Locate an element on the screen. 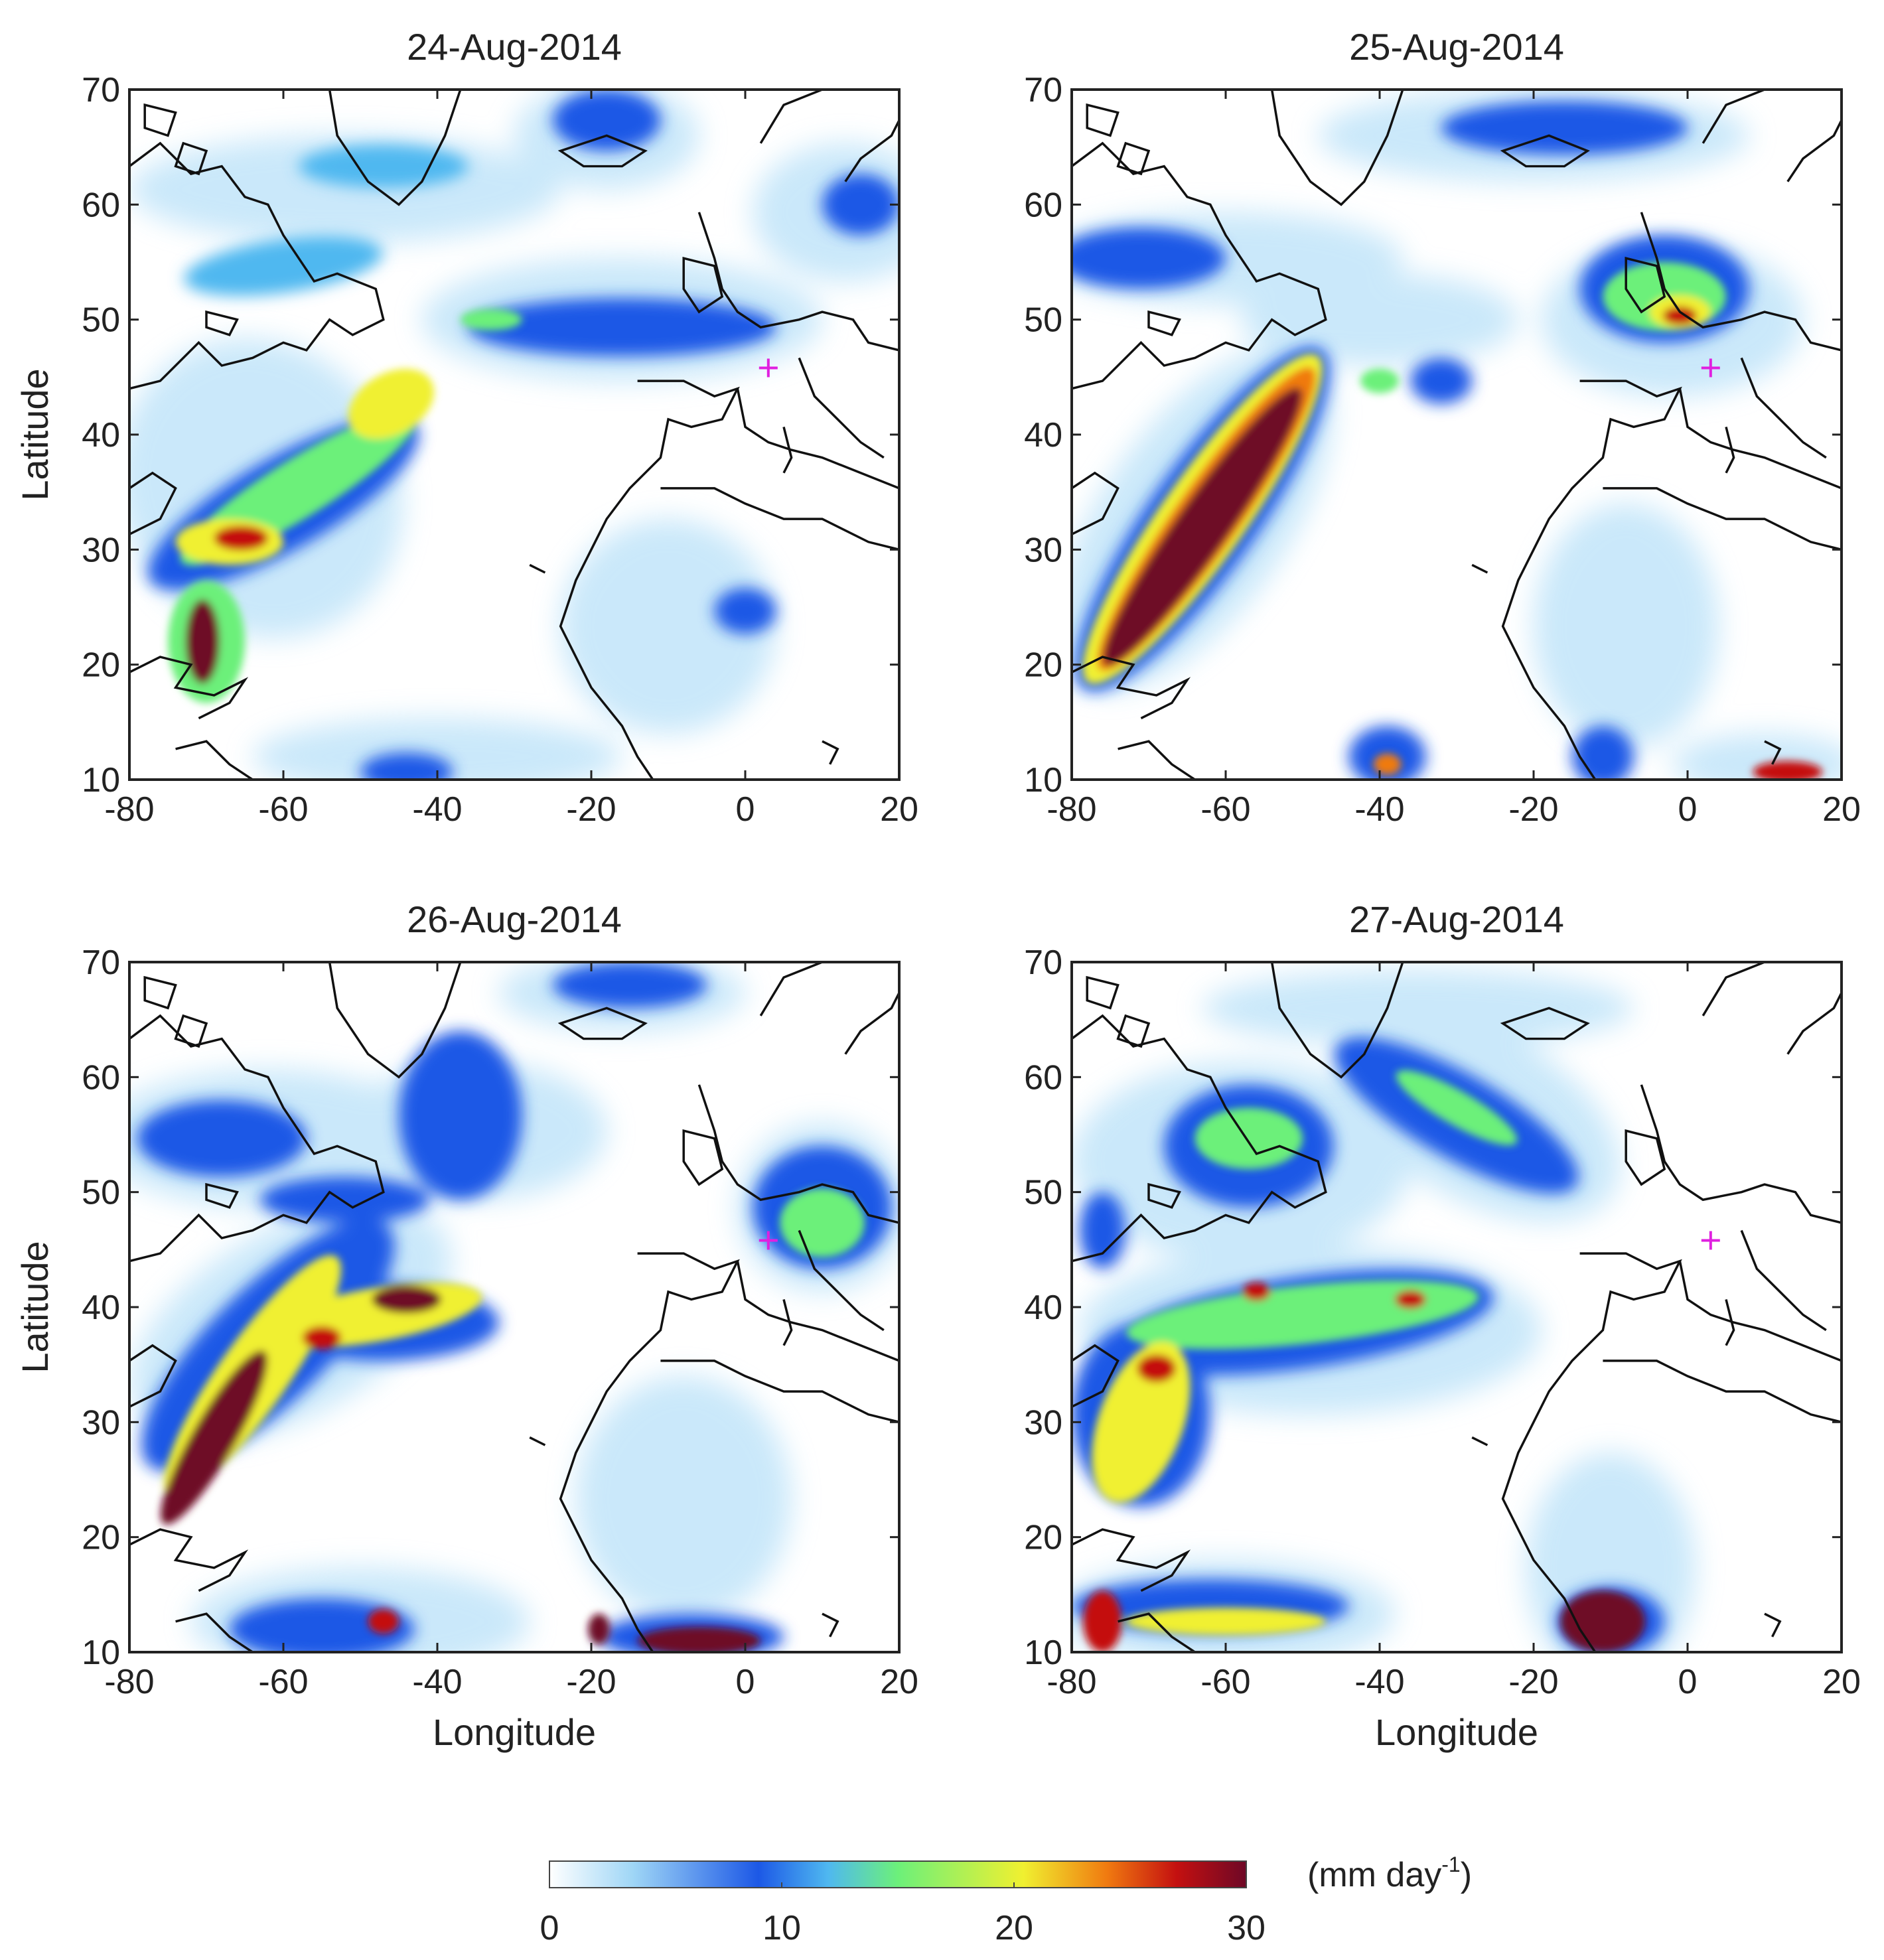 The height and width of the screenshot is (1960, 1884). colorbar-tick-label: 10 is located at coordinates (781, 1928).